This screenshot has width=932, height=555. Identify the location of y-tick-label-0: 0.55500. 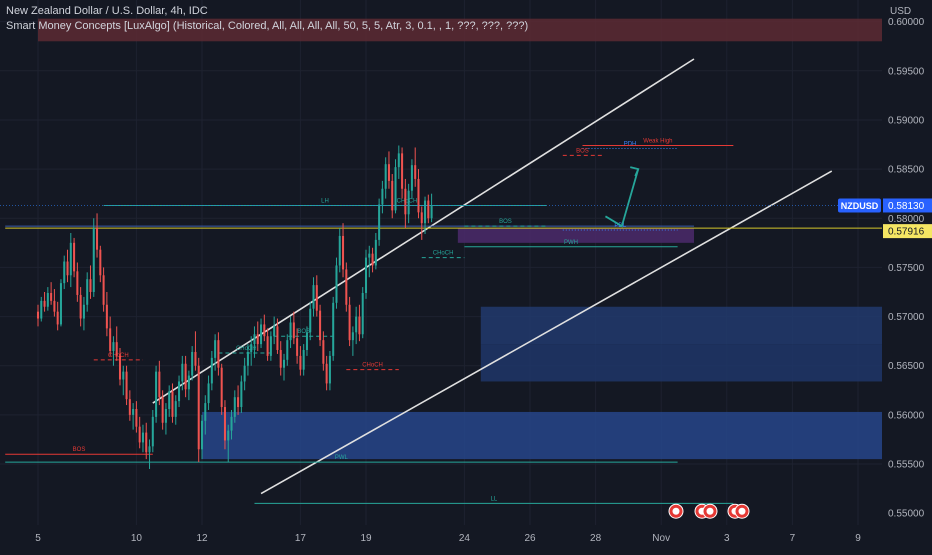
(906, 465).